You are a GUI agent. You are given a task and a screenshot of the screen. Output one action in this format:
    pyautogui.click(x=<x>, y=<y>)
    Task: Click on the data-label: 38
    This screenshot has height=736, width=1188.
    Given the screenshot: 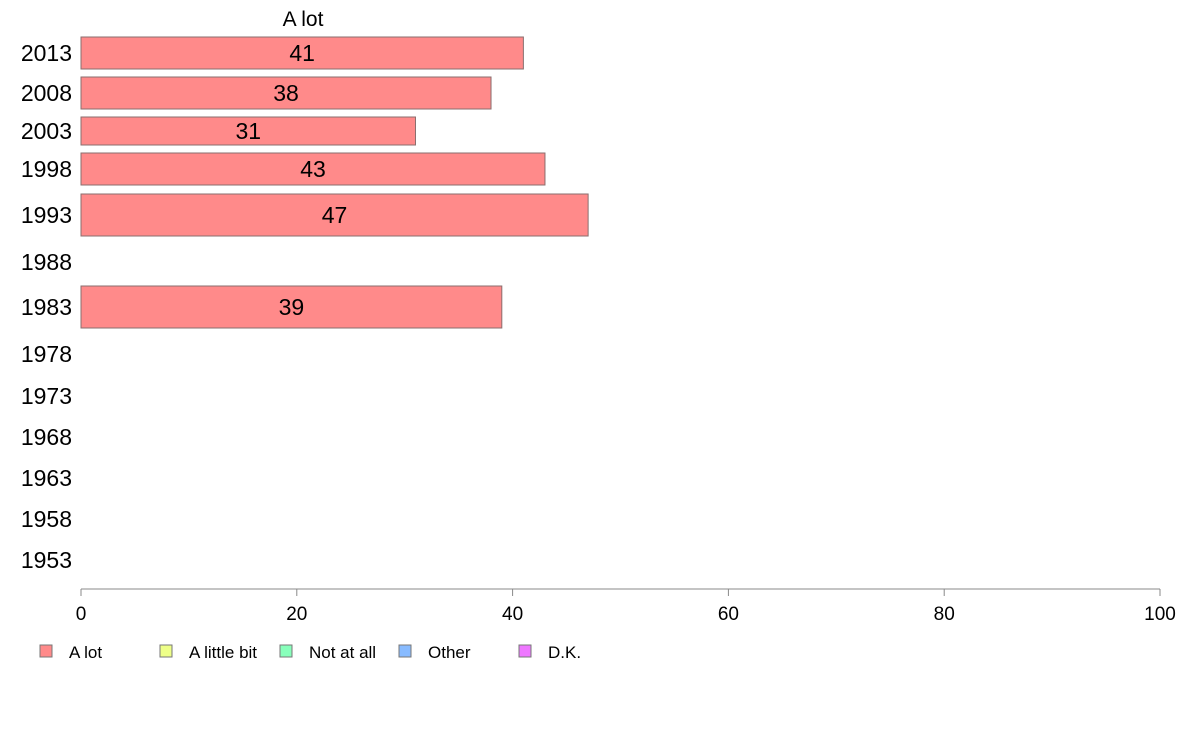 What is the action you would take?
    pyautogui.click(x=286, y=93)
    